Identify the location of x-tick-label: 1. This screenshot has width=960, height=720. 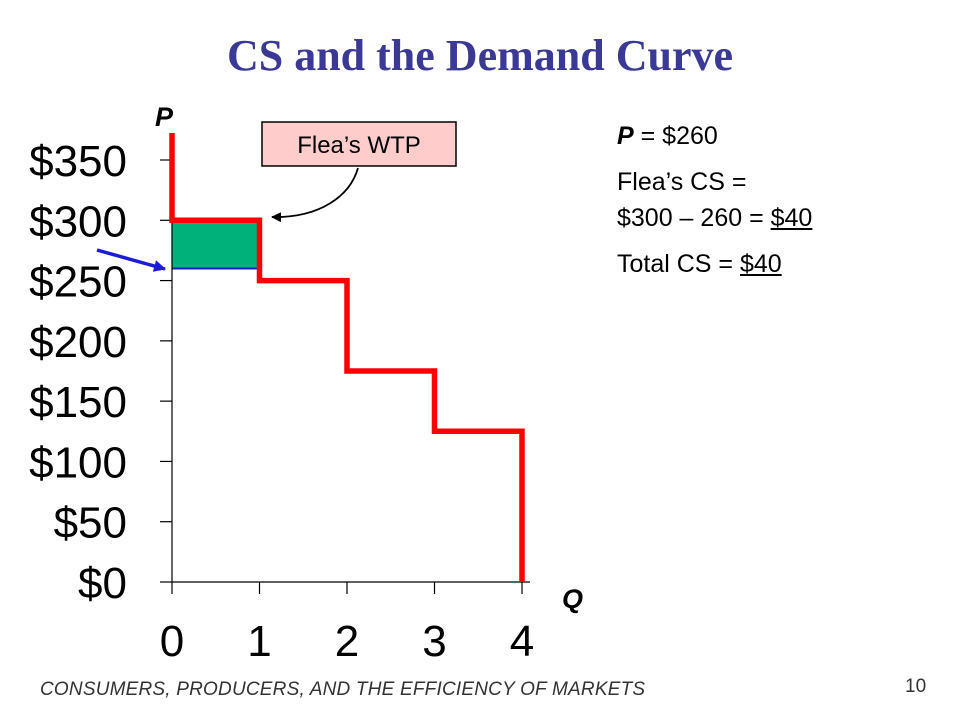
(259, 641).